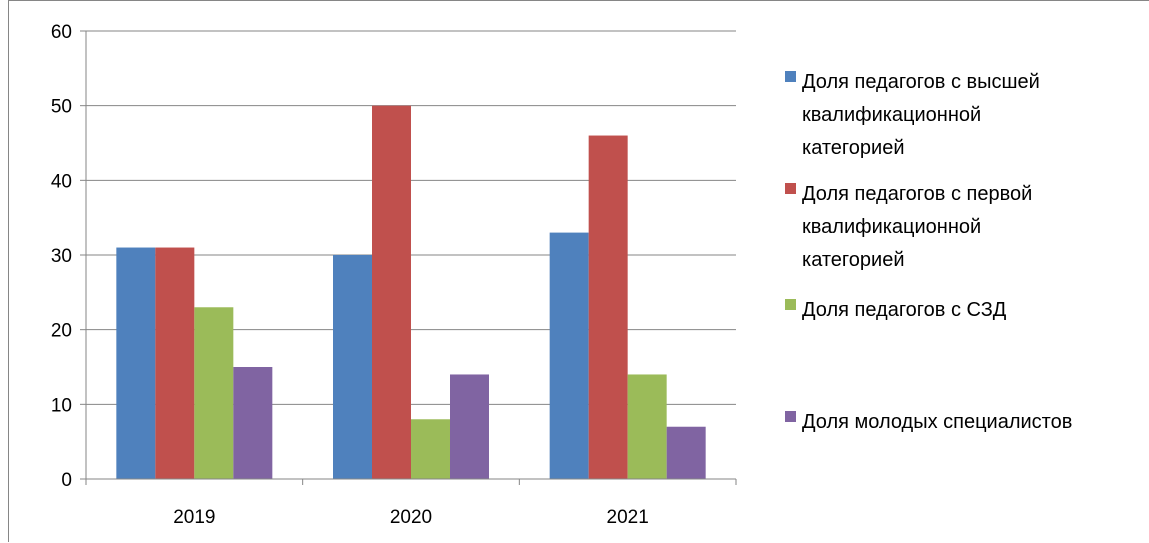 The image size is (1149, 543). What do you see at coordinates (194, 517) in the screenshot?
I see `x-tick-label: 2019` at bounding box center [194, 517].